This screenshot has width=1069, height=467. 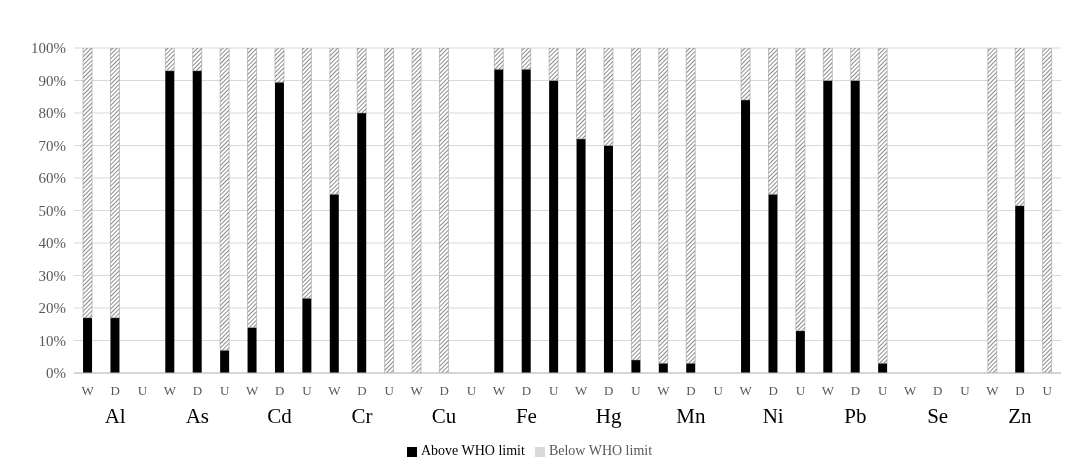 I want to click on y-tick-label: 20%, so click(x=52, y=308).